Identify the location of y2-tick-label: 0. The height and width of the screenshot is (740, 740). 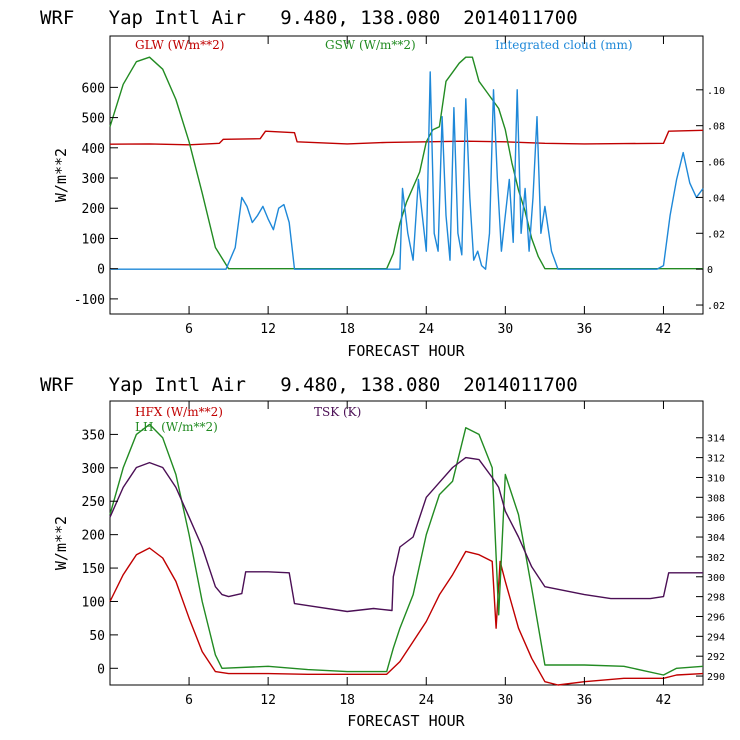
(710, 270).